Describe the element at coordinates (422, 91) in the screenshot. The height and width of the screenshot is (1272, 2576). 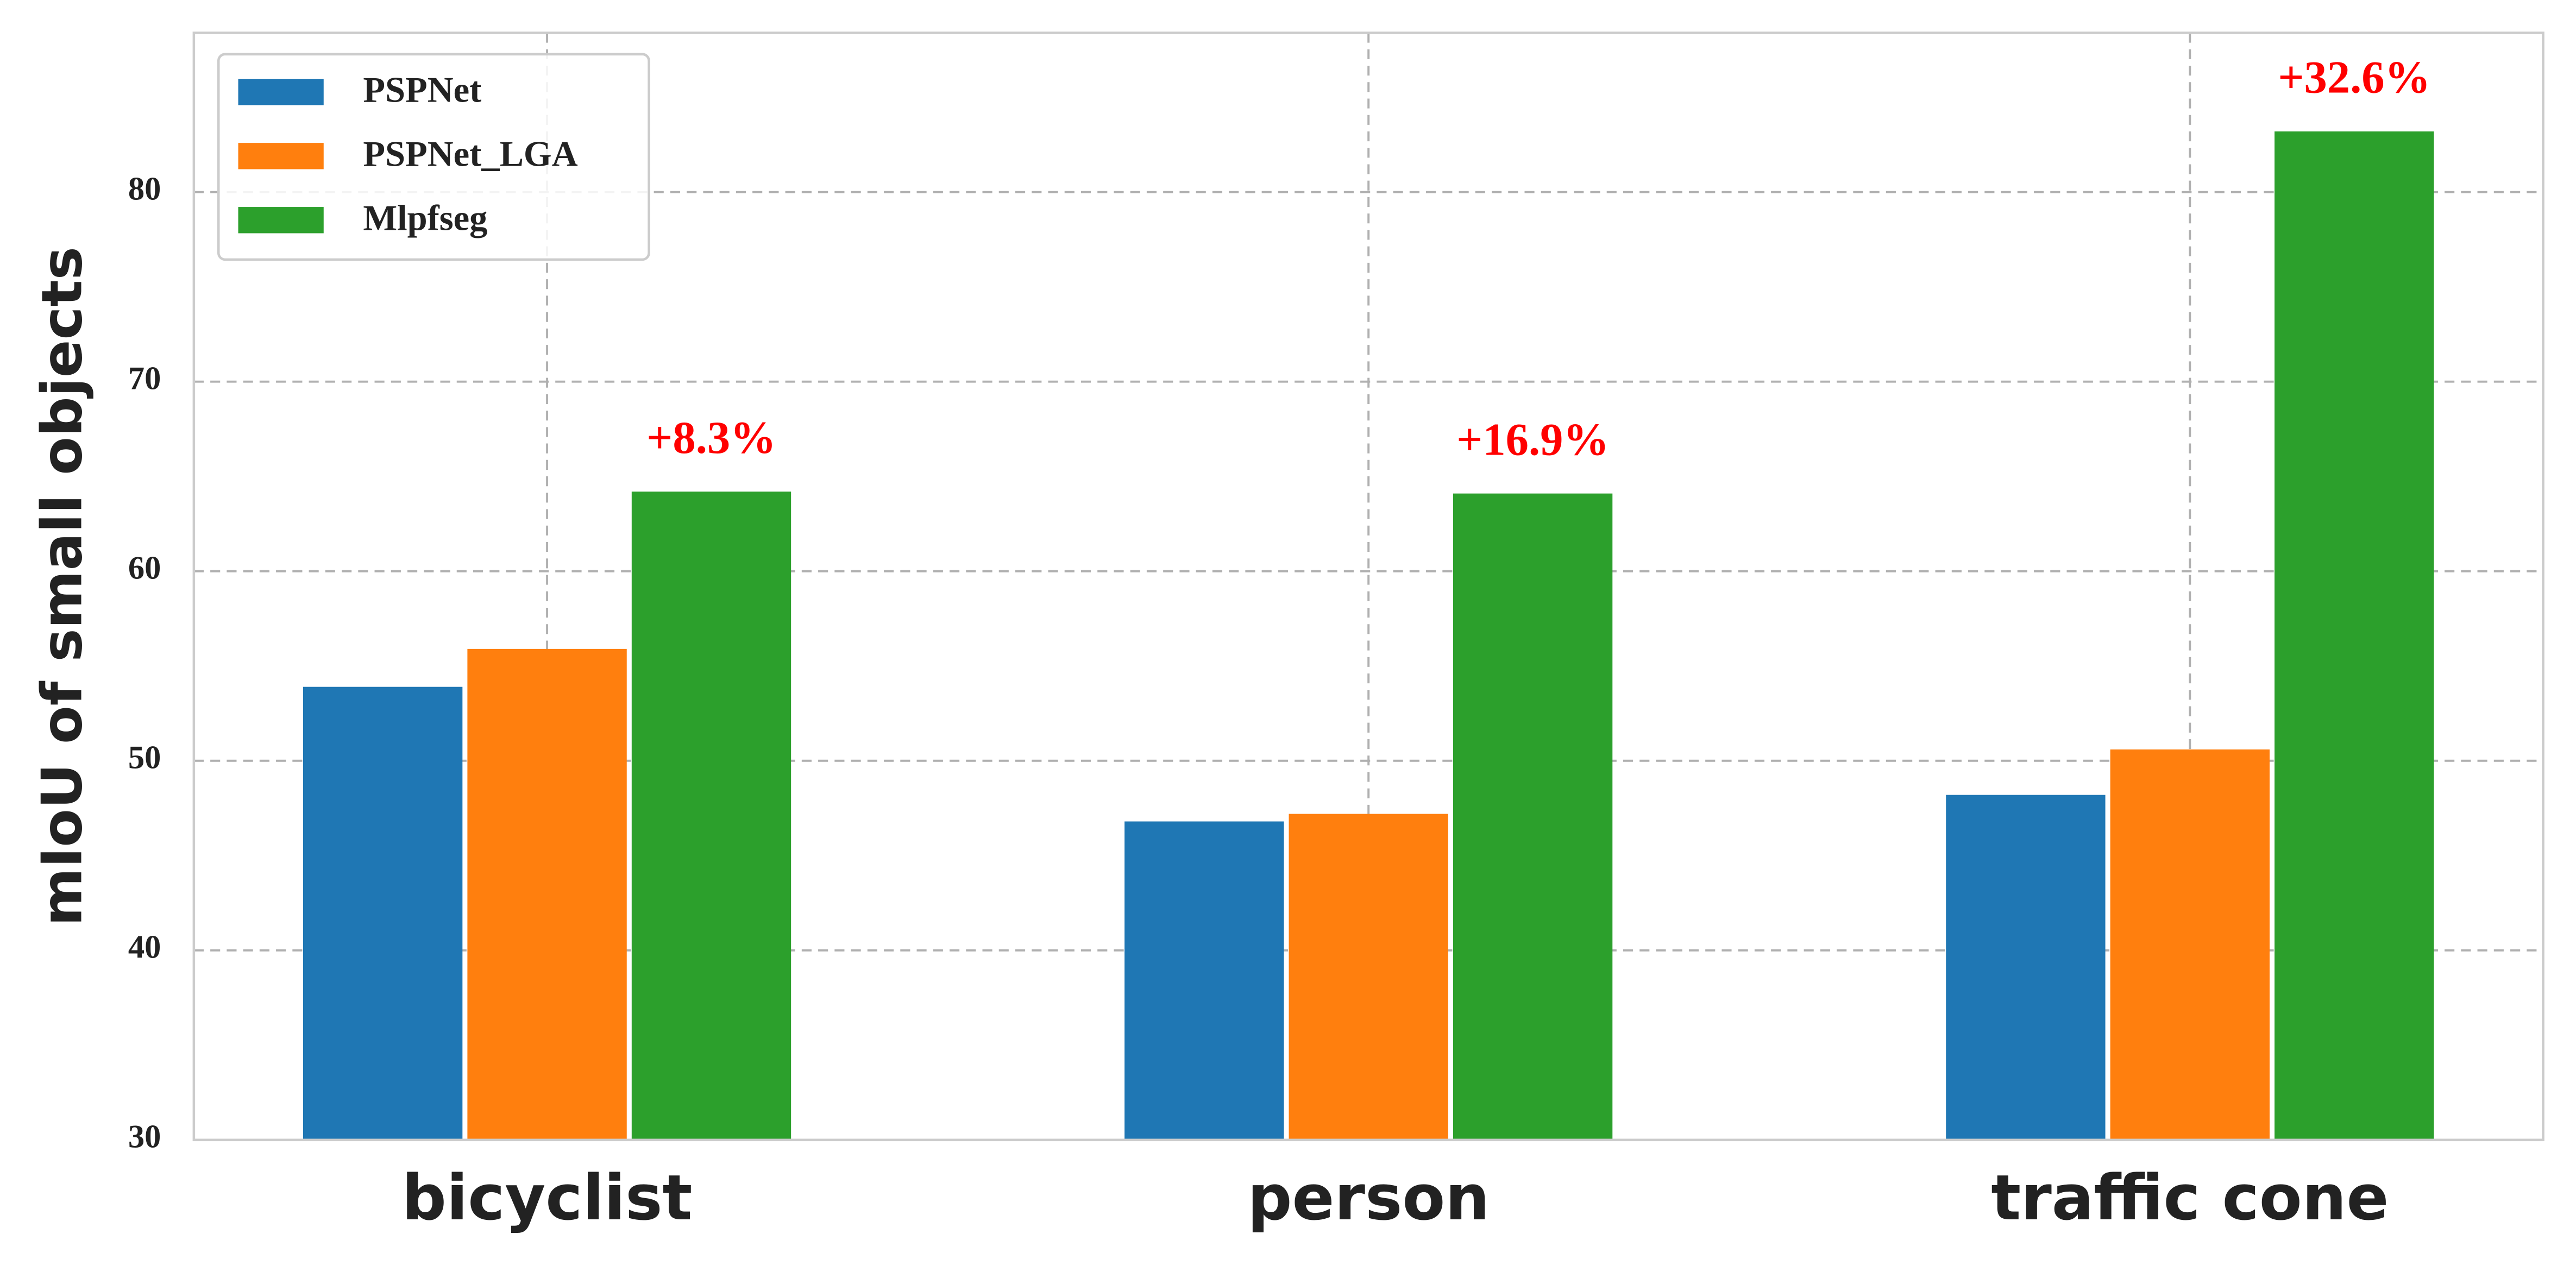
I see `legend-label: PSPNet` at that location.